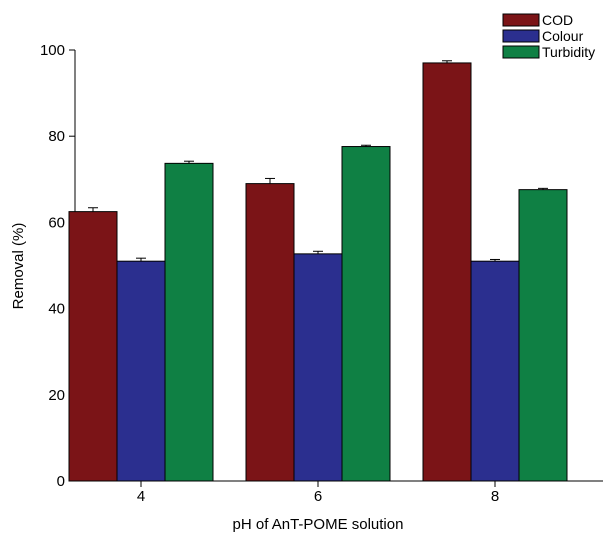 The height and width of the screenshot is (535, 615). Describe the element at coordinates (141, 496) in the screenshot. I see `x-tick-label: 4` at that location.